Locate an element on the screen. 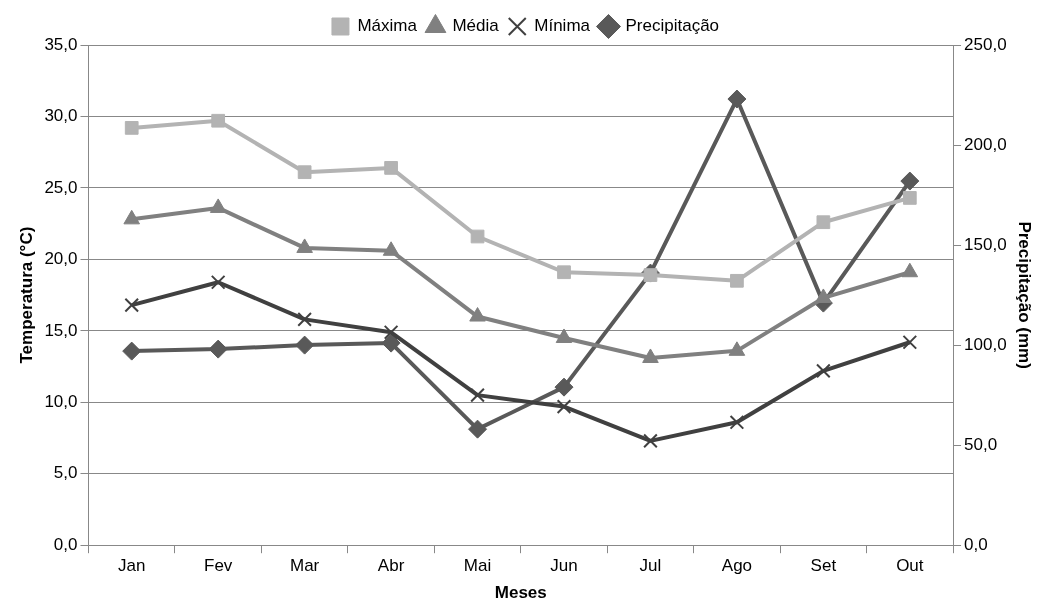  y2-tick-label: 250,0 is located at coordinates (985, 44).